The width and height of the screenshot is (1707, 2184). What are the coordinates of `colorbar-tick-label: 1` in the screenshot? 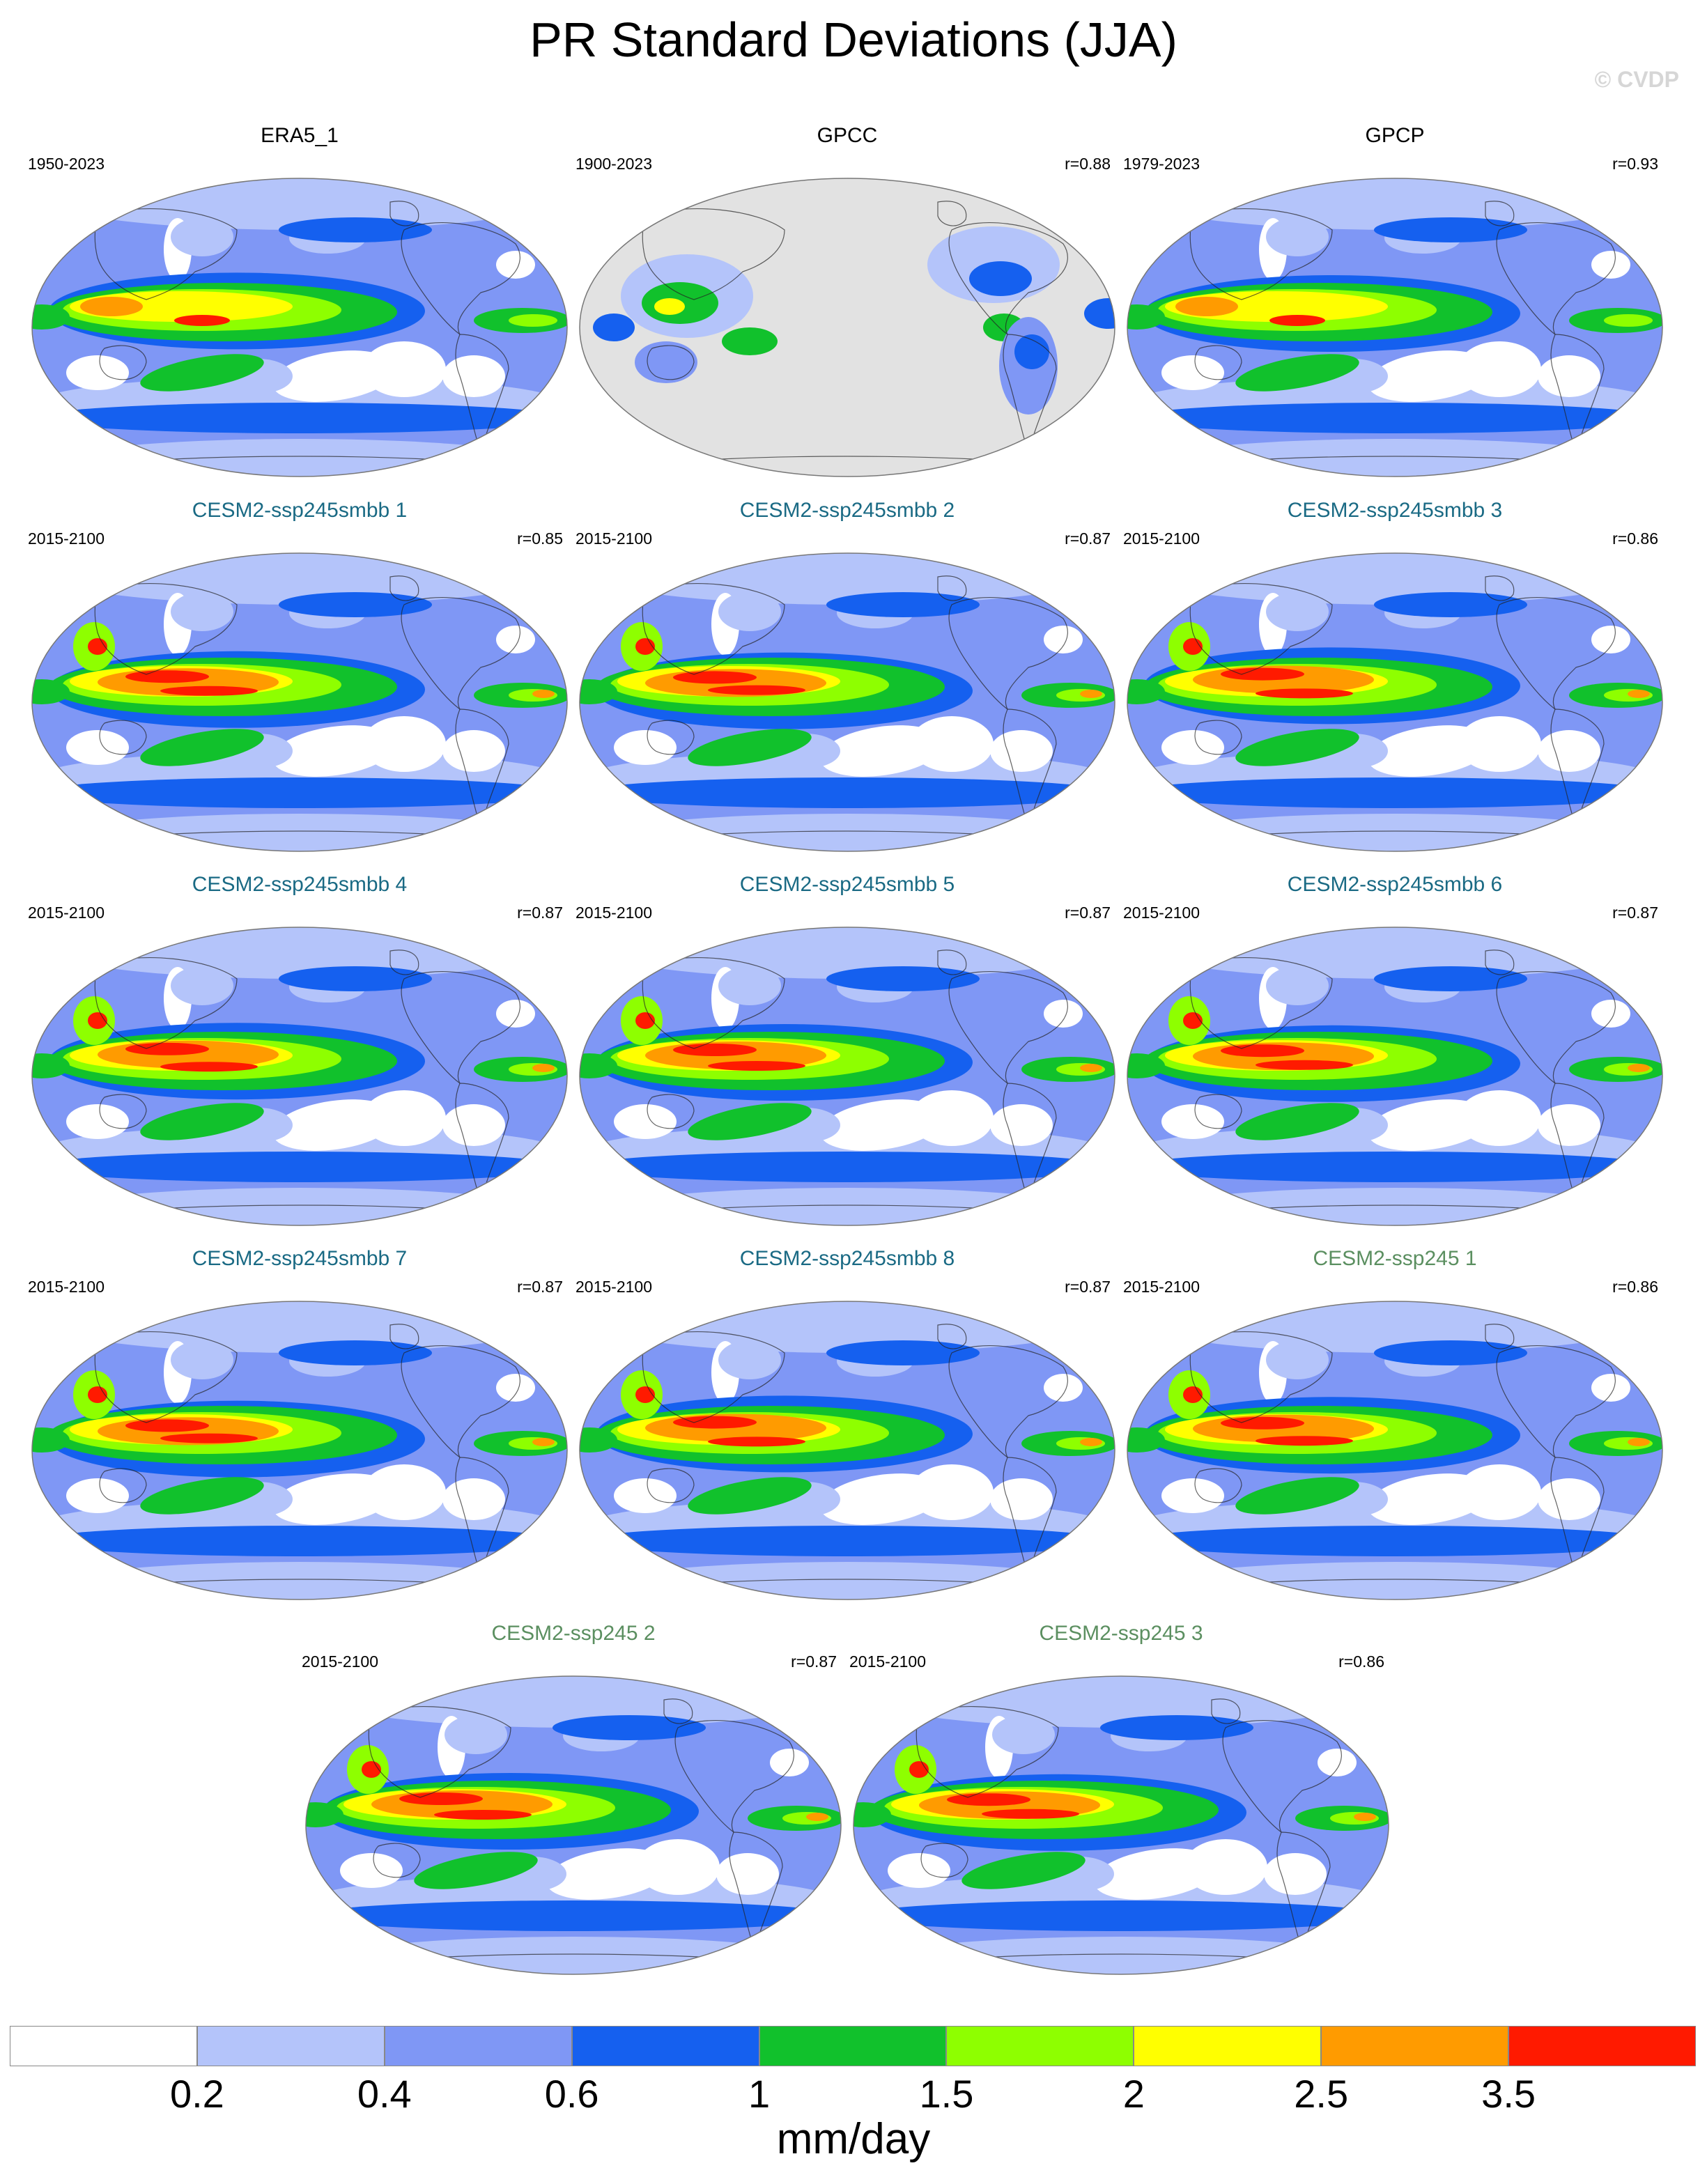 It's located at (760, 2094).